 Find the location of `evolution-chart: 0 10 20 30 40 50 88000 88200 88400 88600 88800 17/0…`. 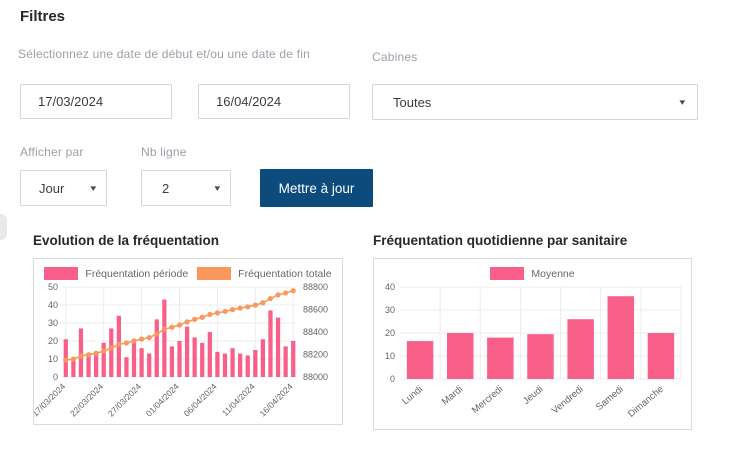

evolution-chart: 0 10 20 30 40 50 88000 88200 88400 88600 88800 17/0… is located at coordinates (181, 349).